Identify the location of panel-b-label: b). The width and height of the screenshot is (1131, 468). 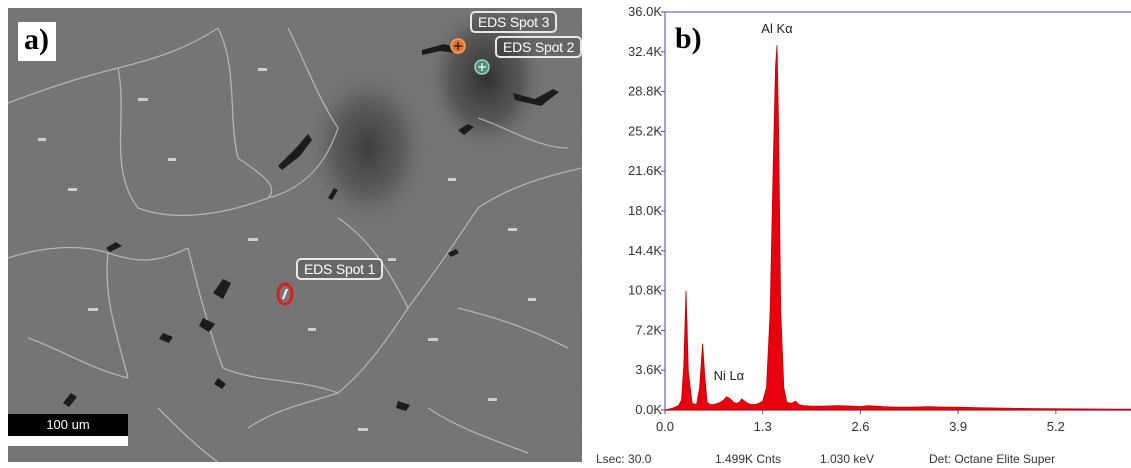
(688, 38).